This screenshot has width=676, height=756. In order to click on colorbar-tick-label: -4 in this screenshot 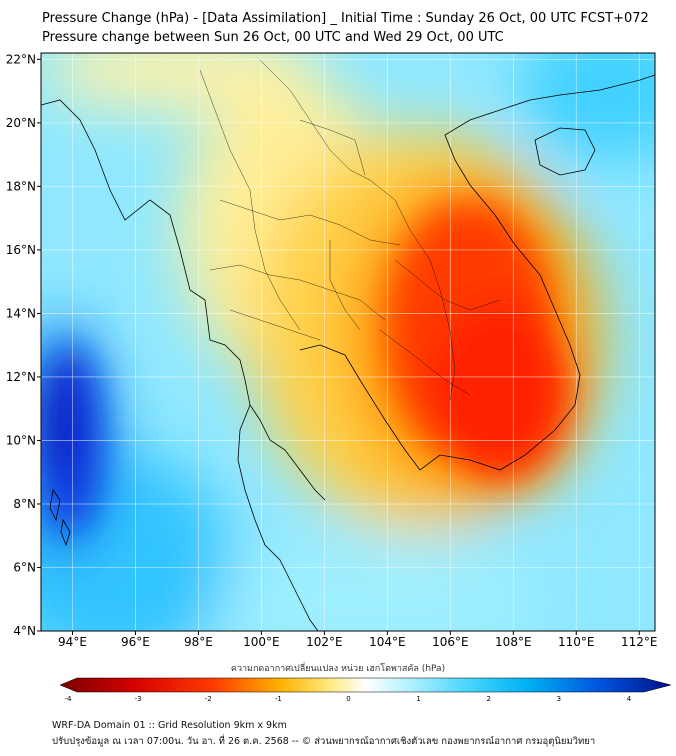, I will do `click(69, 699)`.